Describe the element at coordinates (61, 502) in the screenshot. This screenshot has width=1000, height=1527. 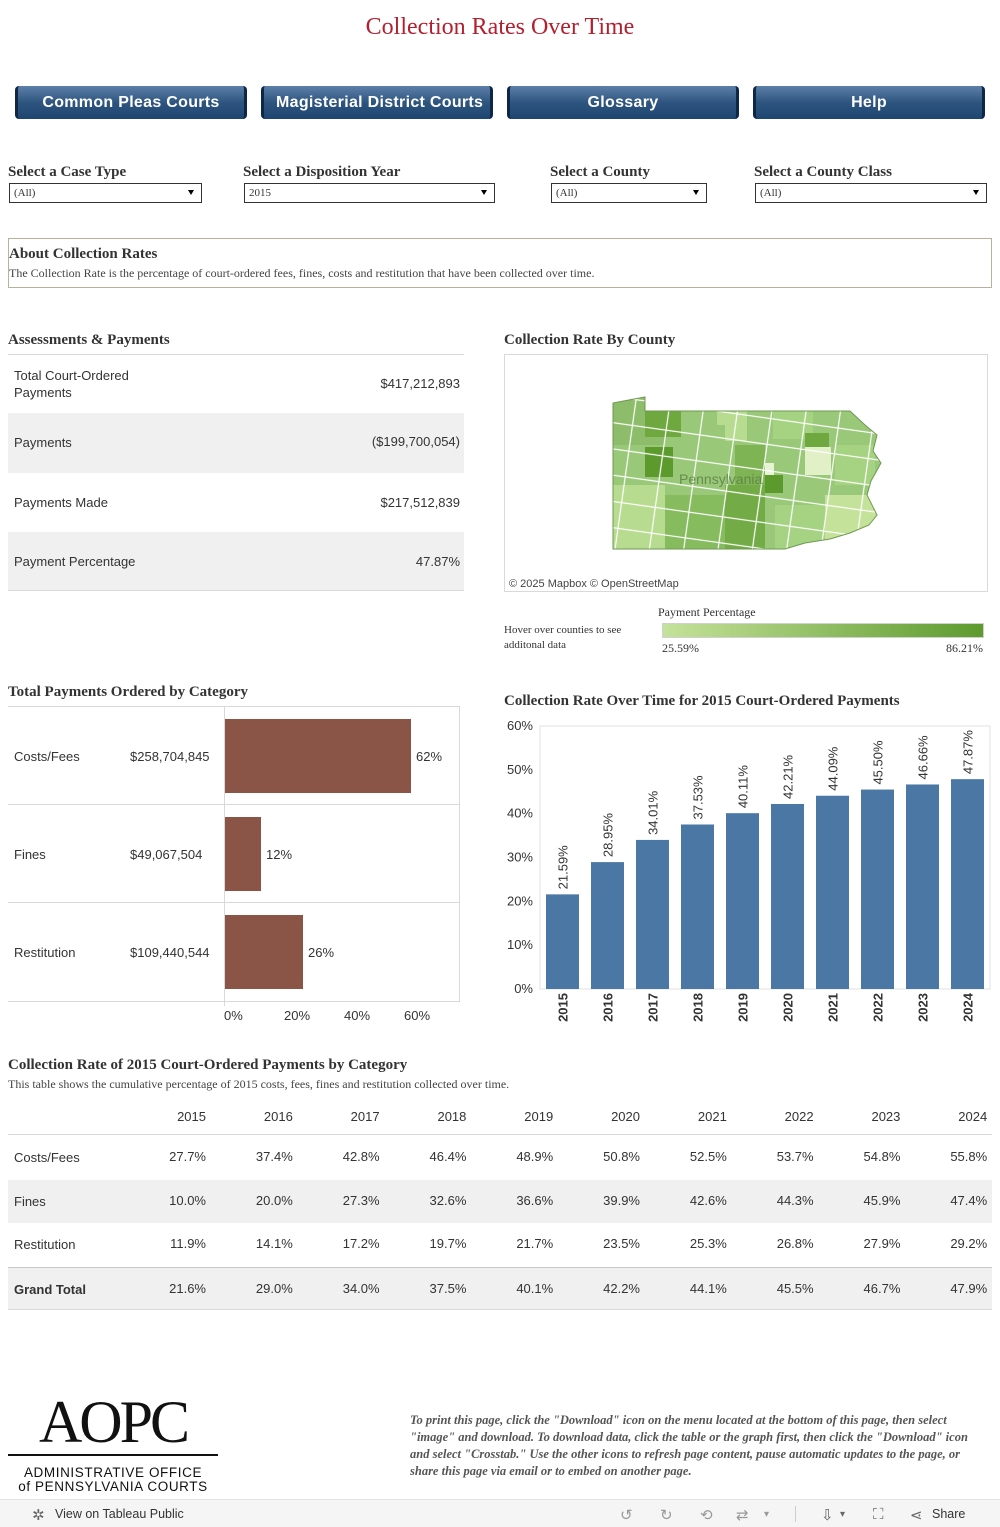
I see `row-label: Payments Made` at that location.